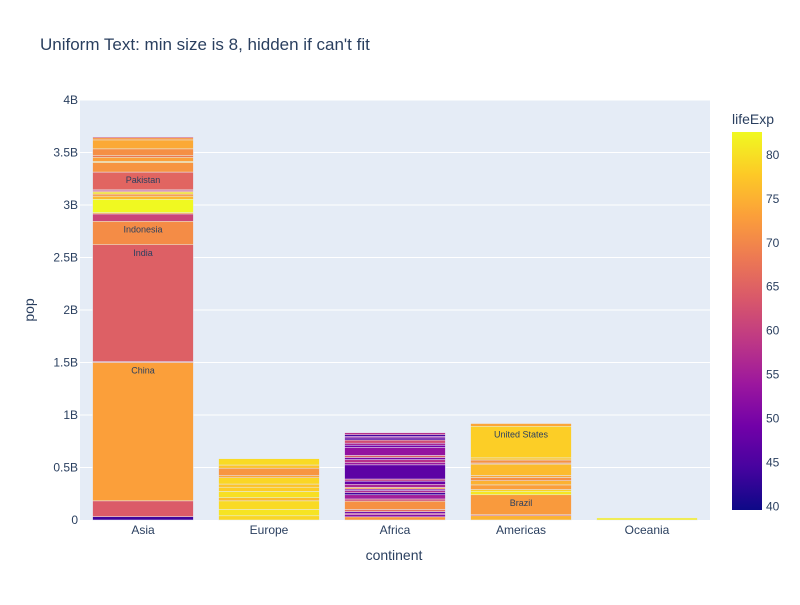 This screenshot has height=605, width=800. Describe the element at coordinates (747, 321) in the screenshot. I see `colorbar` at that location.